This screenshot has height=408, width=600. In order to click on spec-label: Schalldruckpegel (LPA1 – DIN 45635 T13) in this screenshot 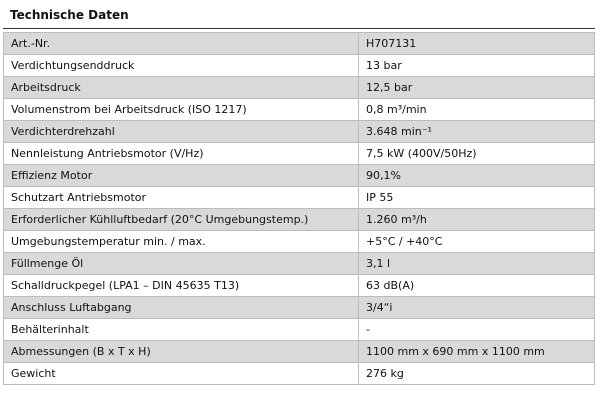, I will do `click(181, 285)`.